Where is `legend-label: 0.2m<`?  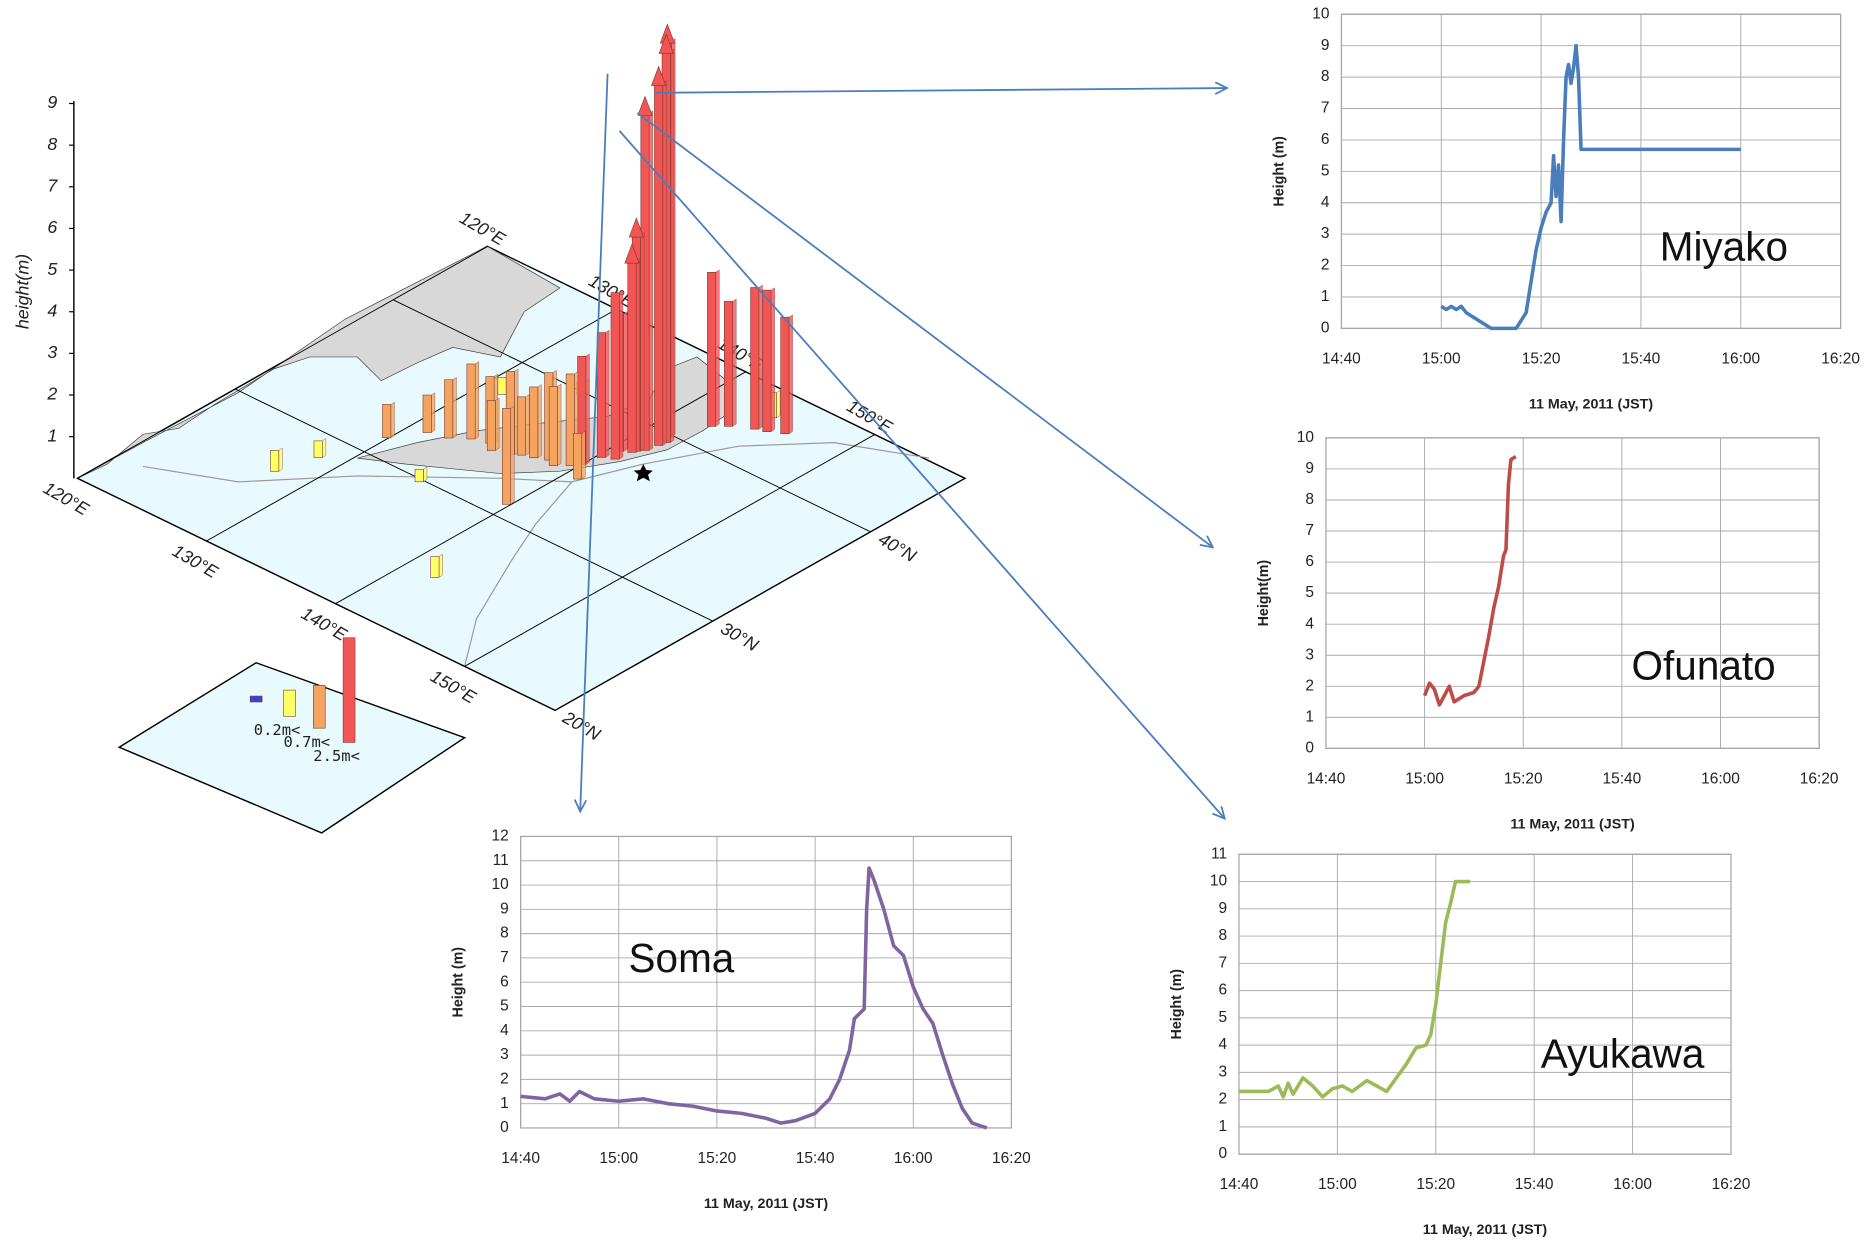 legend-label: 0.2m< is located at coordinates (277, 730).